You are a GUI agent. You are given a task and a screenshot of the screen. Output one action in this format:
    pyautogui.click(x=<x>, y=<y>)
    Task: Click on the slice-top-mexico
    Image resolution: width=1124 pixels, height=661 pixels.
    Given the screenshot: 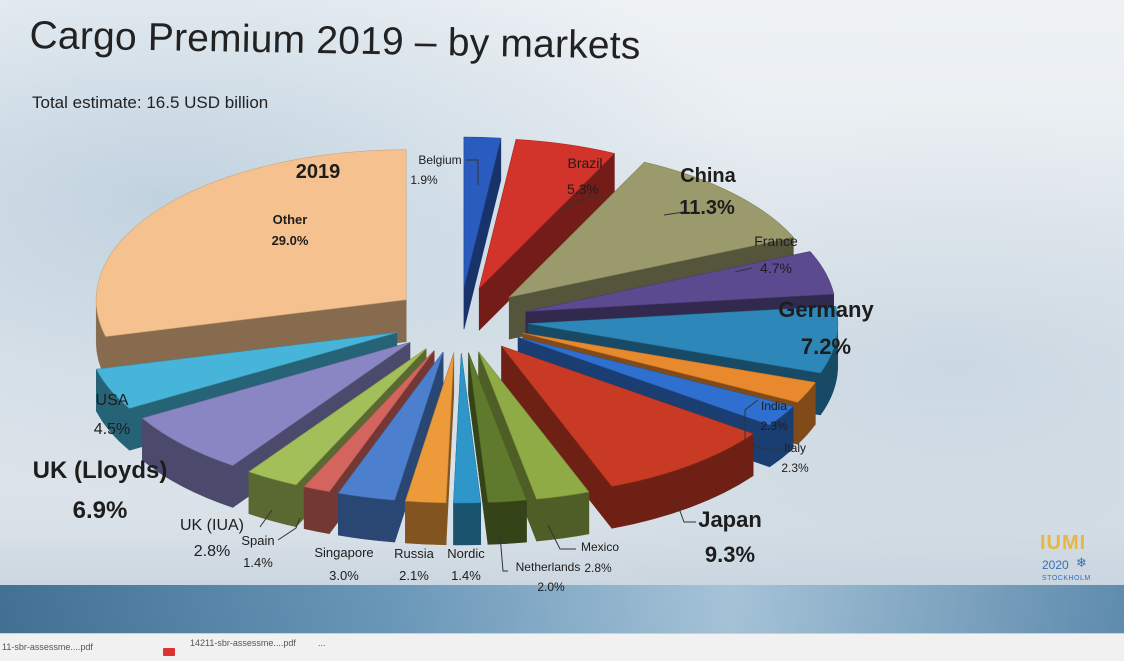 What is the action you would take?
    pyautogui.click(x=534, y=425)
    